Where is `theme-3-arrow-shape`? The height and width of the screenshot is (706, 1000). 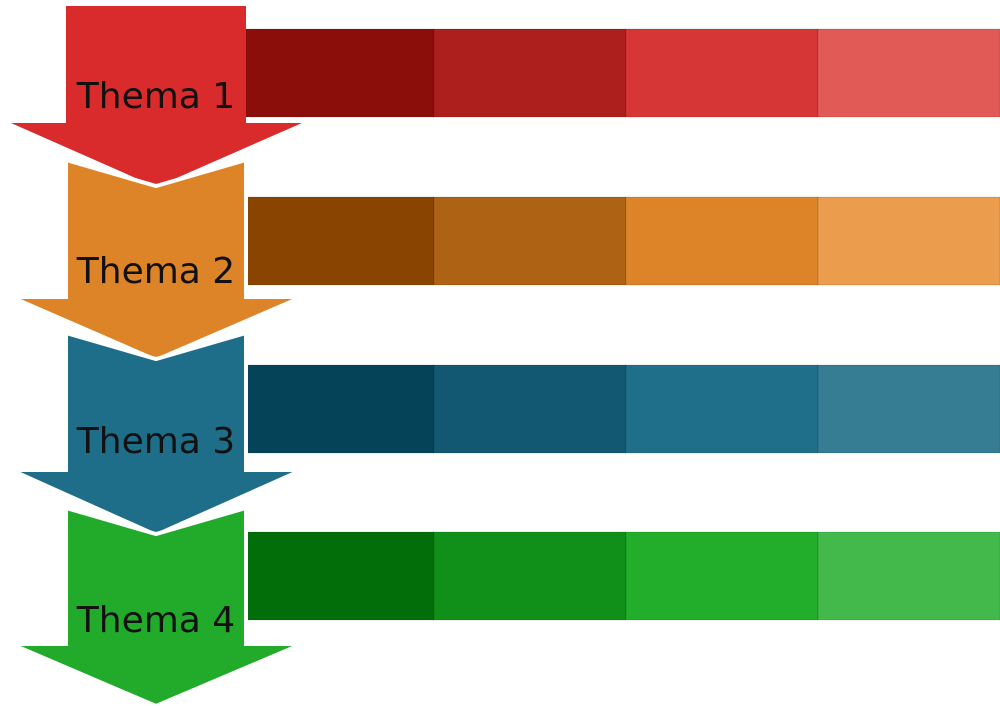
theme-3-arrow-shape is located at coordinates (156, 434).